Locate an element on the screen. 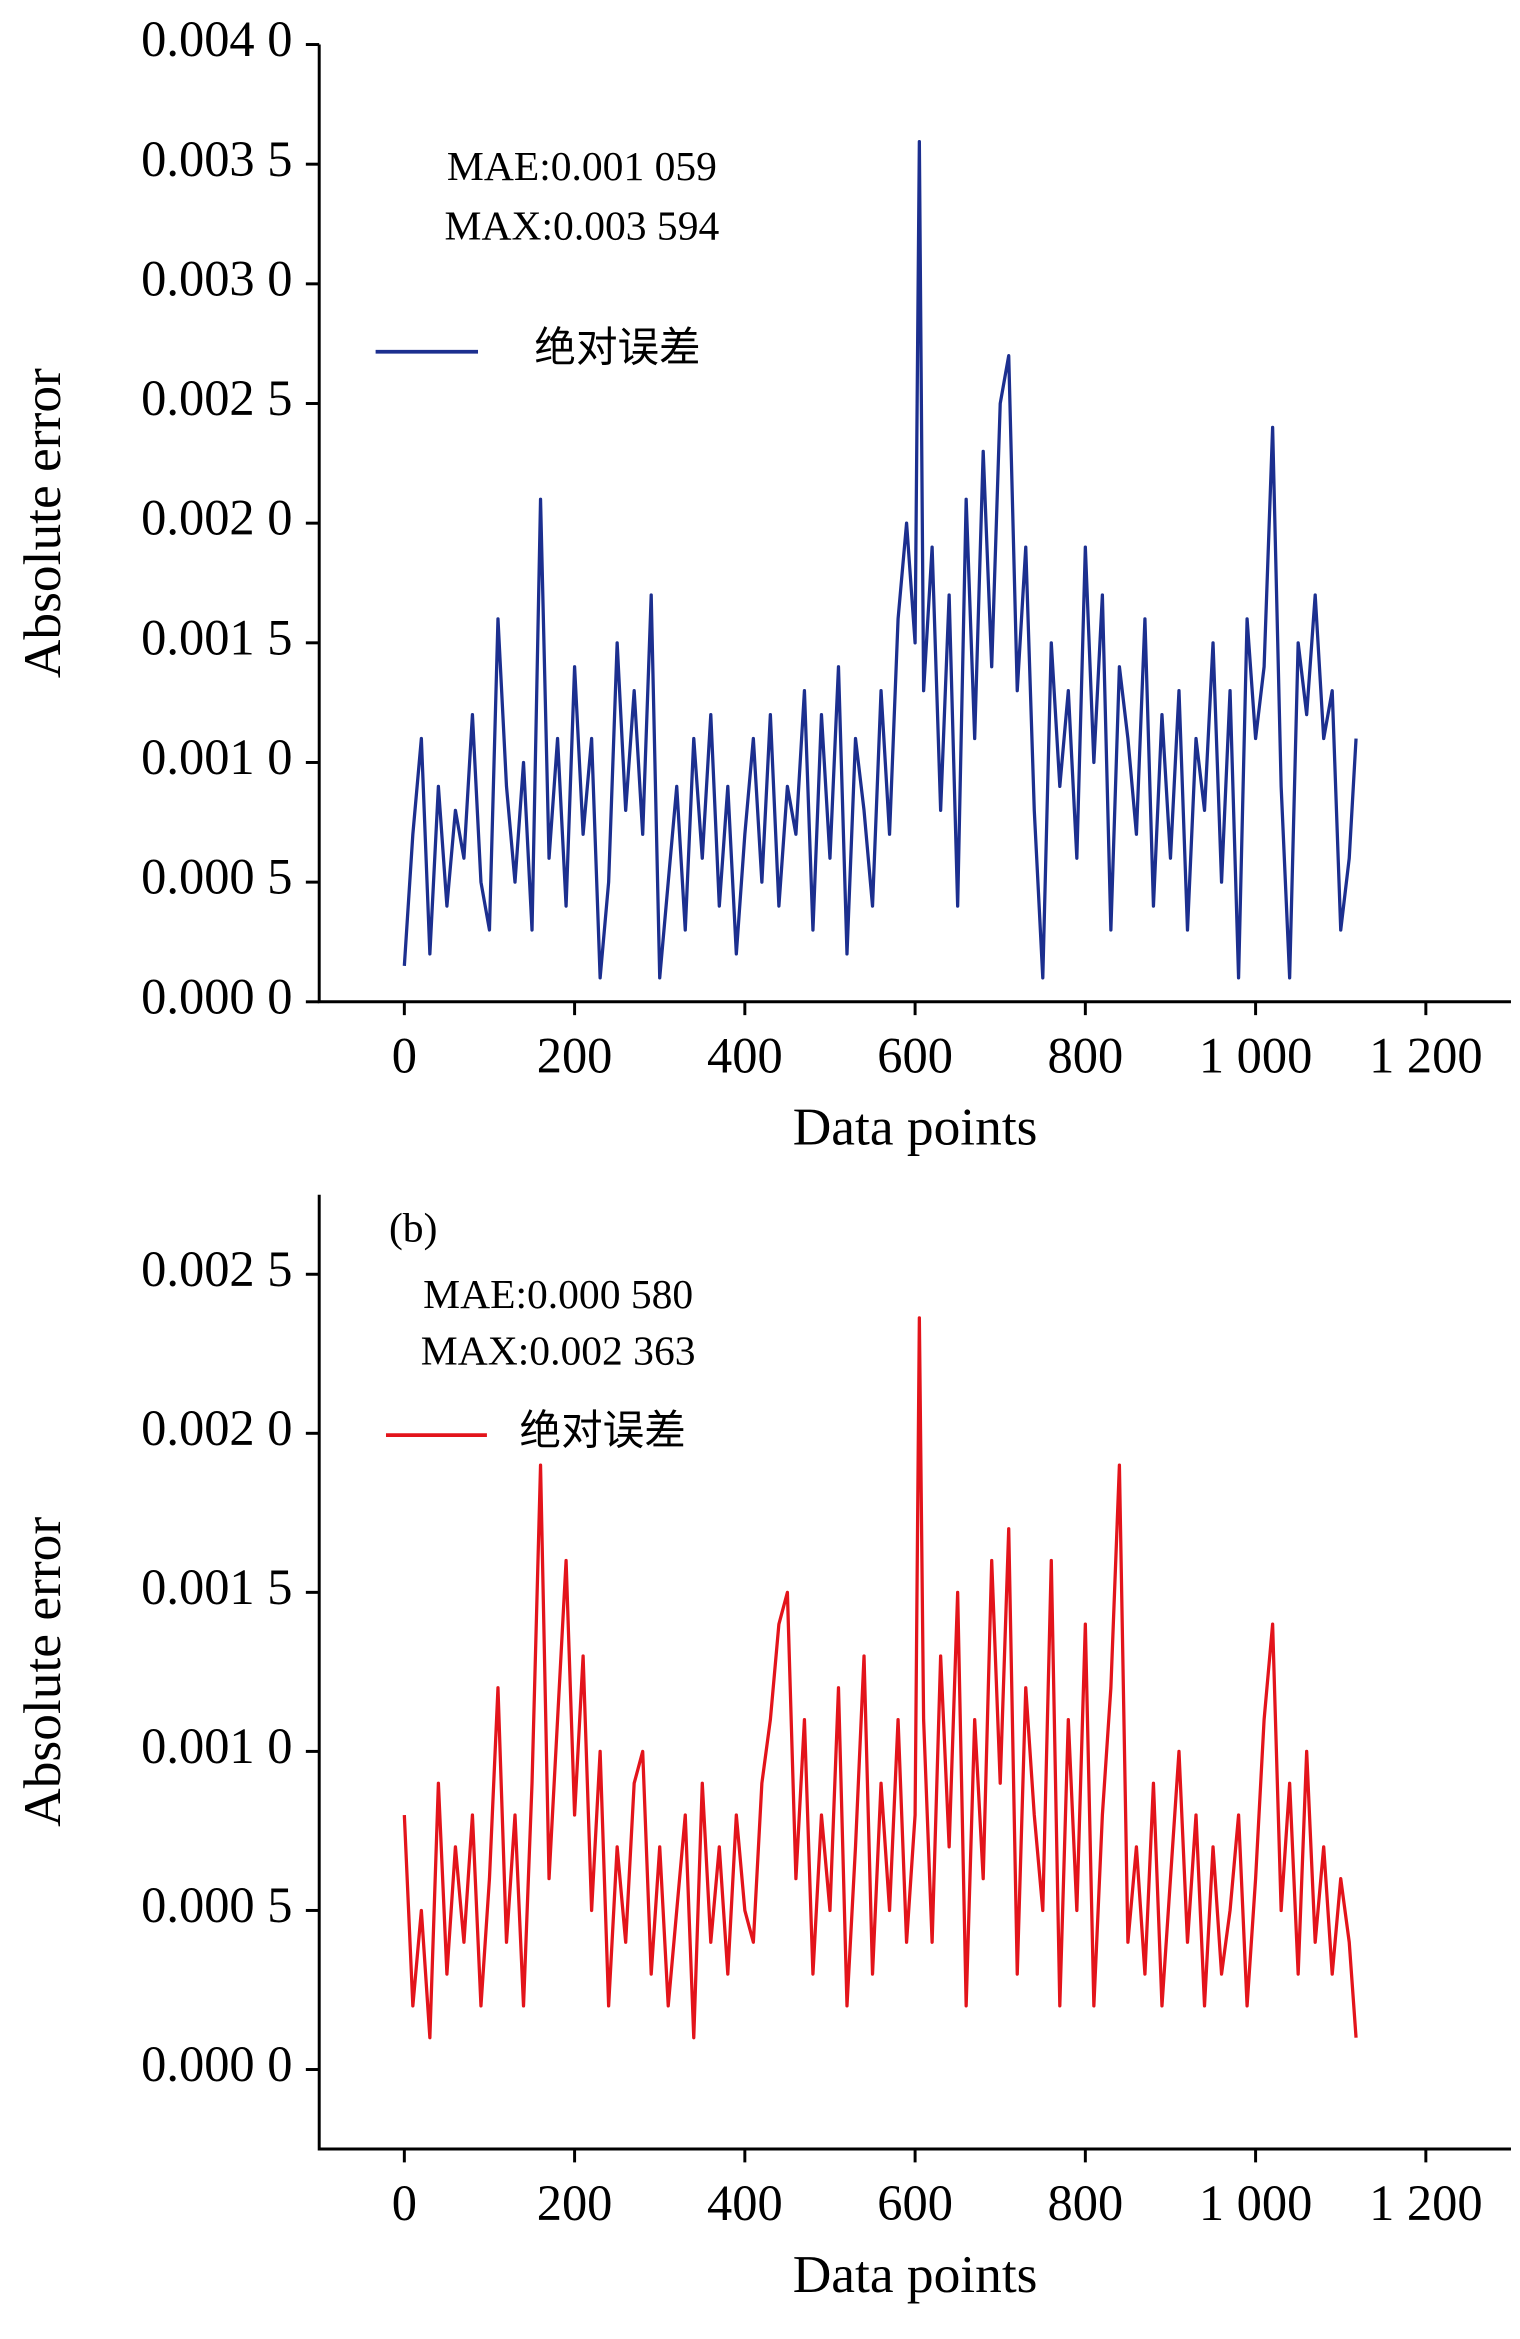 This screenshot has height=2339, width=1520. annotation: MAE:0.000 580 is located at coordinates (558, 1294).